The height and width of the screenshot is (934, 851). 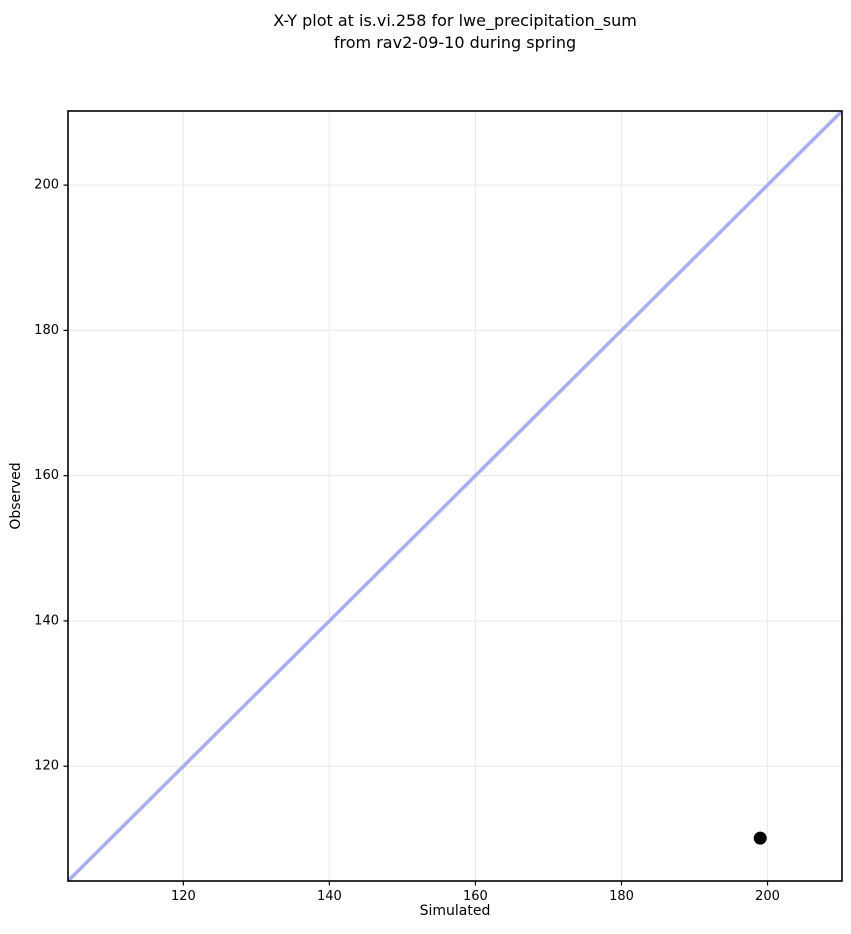 What do you see at coordinates (46, 766) in the screenshot?
I see `y-tick-label: 120` at bounding box center [46, 766].